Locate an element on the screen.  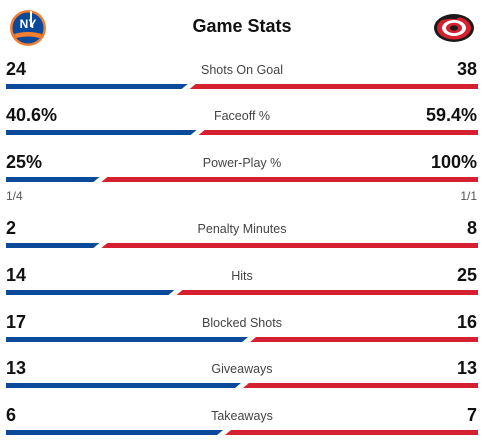
islanders-logo: NY is located at coordinates (28, 28).